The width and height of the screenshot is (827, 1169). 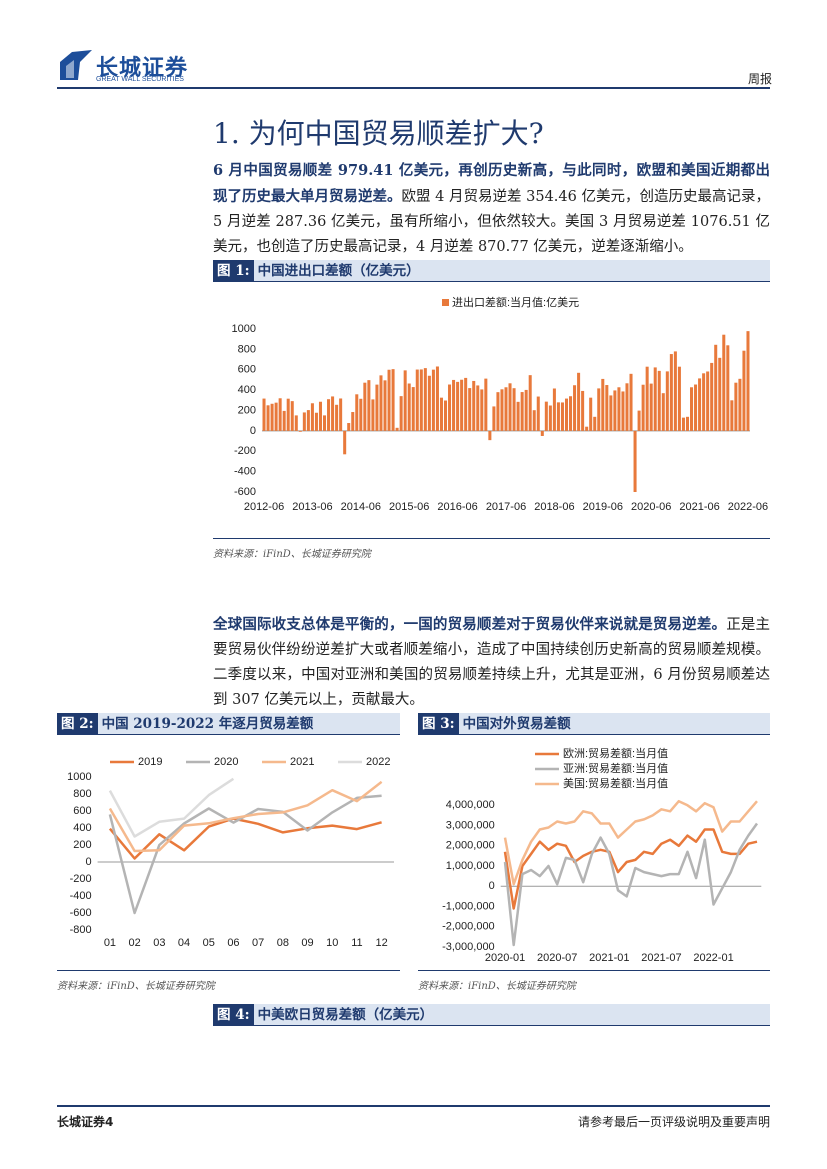 What do you see at coordinates (150, 762) in the screenshot?
I see `legend-label: 2019` at bounding box center [150, 762].